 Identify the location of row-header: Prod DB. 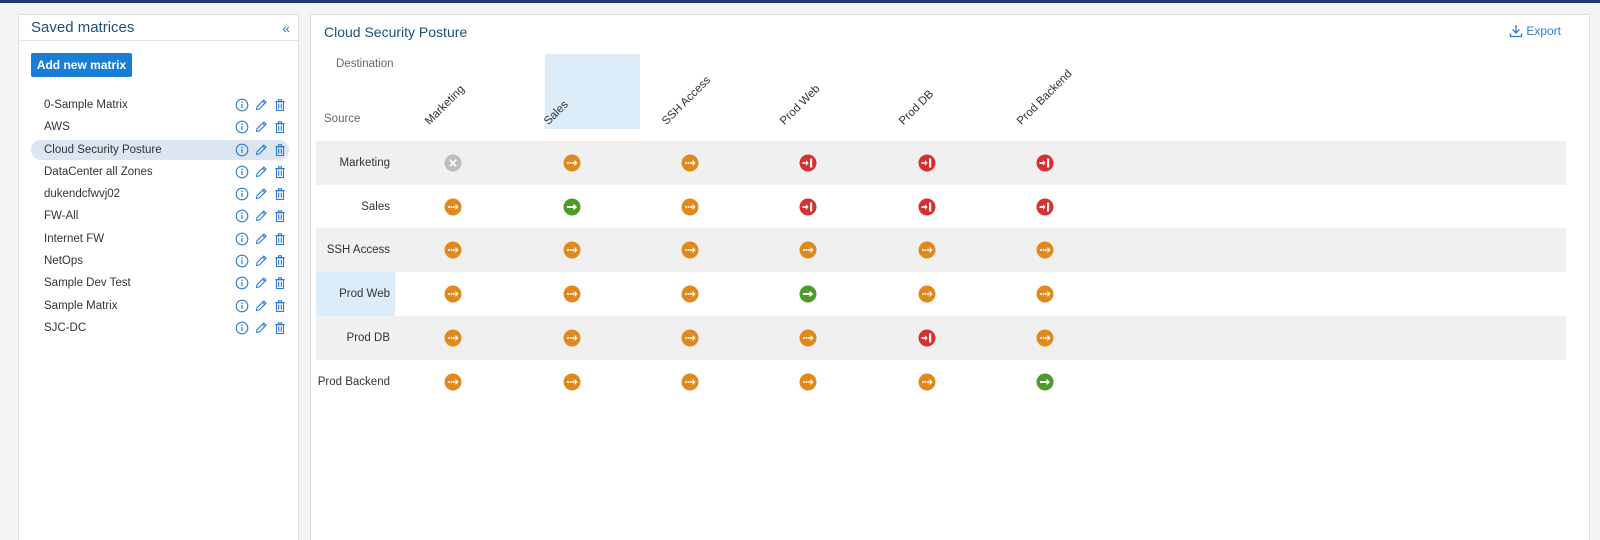
(368, 337).